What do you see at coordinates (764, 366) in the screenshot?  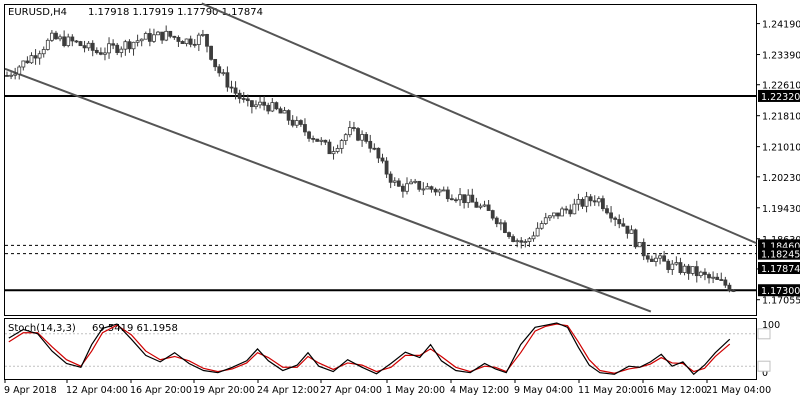 I see `indicator-level-marker` at bounding box center [764, 366].